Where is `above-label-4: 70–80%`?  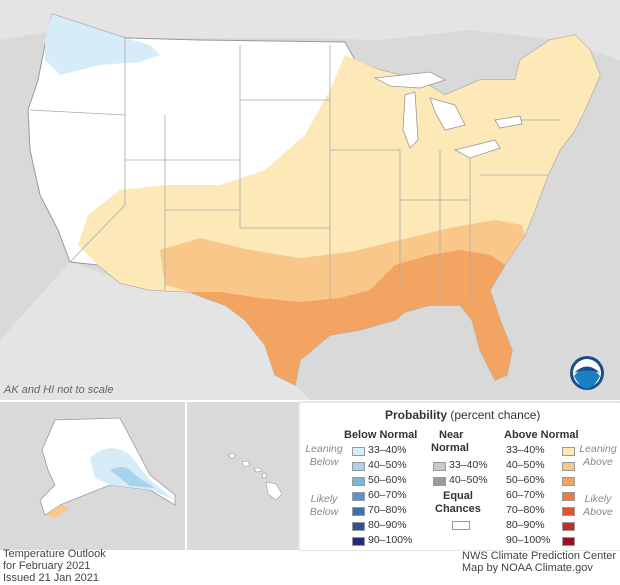
above-label-4: 70–80% is located at coordinates (525, 510).